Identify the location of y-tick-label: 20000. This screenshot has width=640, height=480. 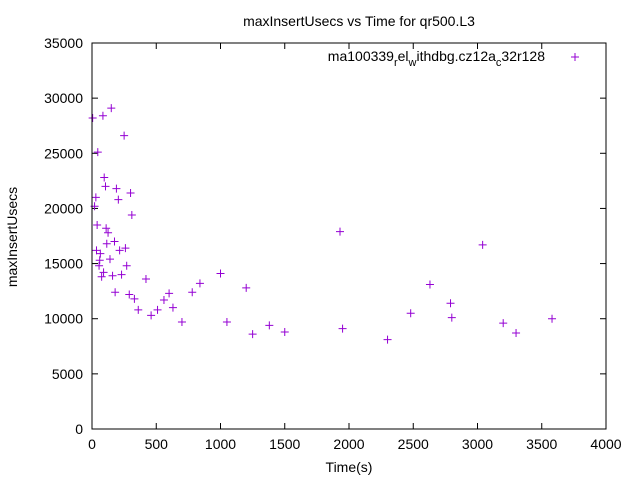
(63, 208).